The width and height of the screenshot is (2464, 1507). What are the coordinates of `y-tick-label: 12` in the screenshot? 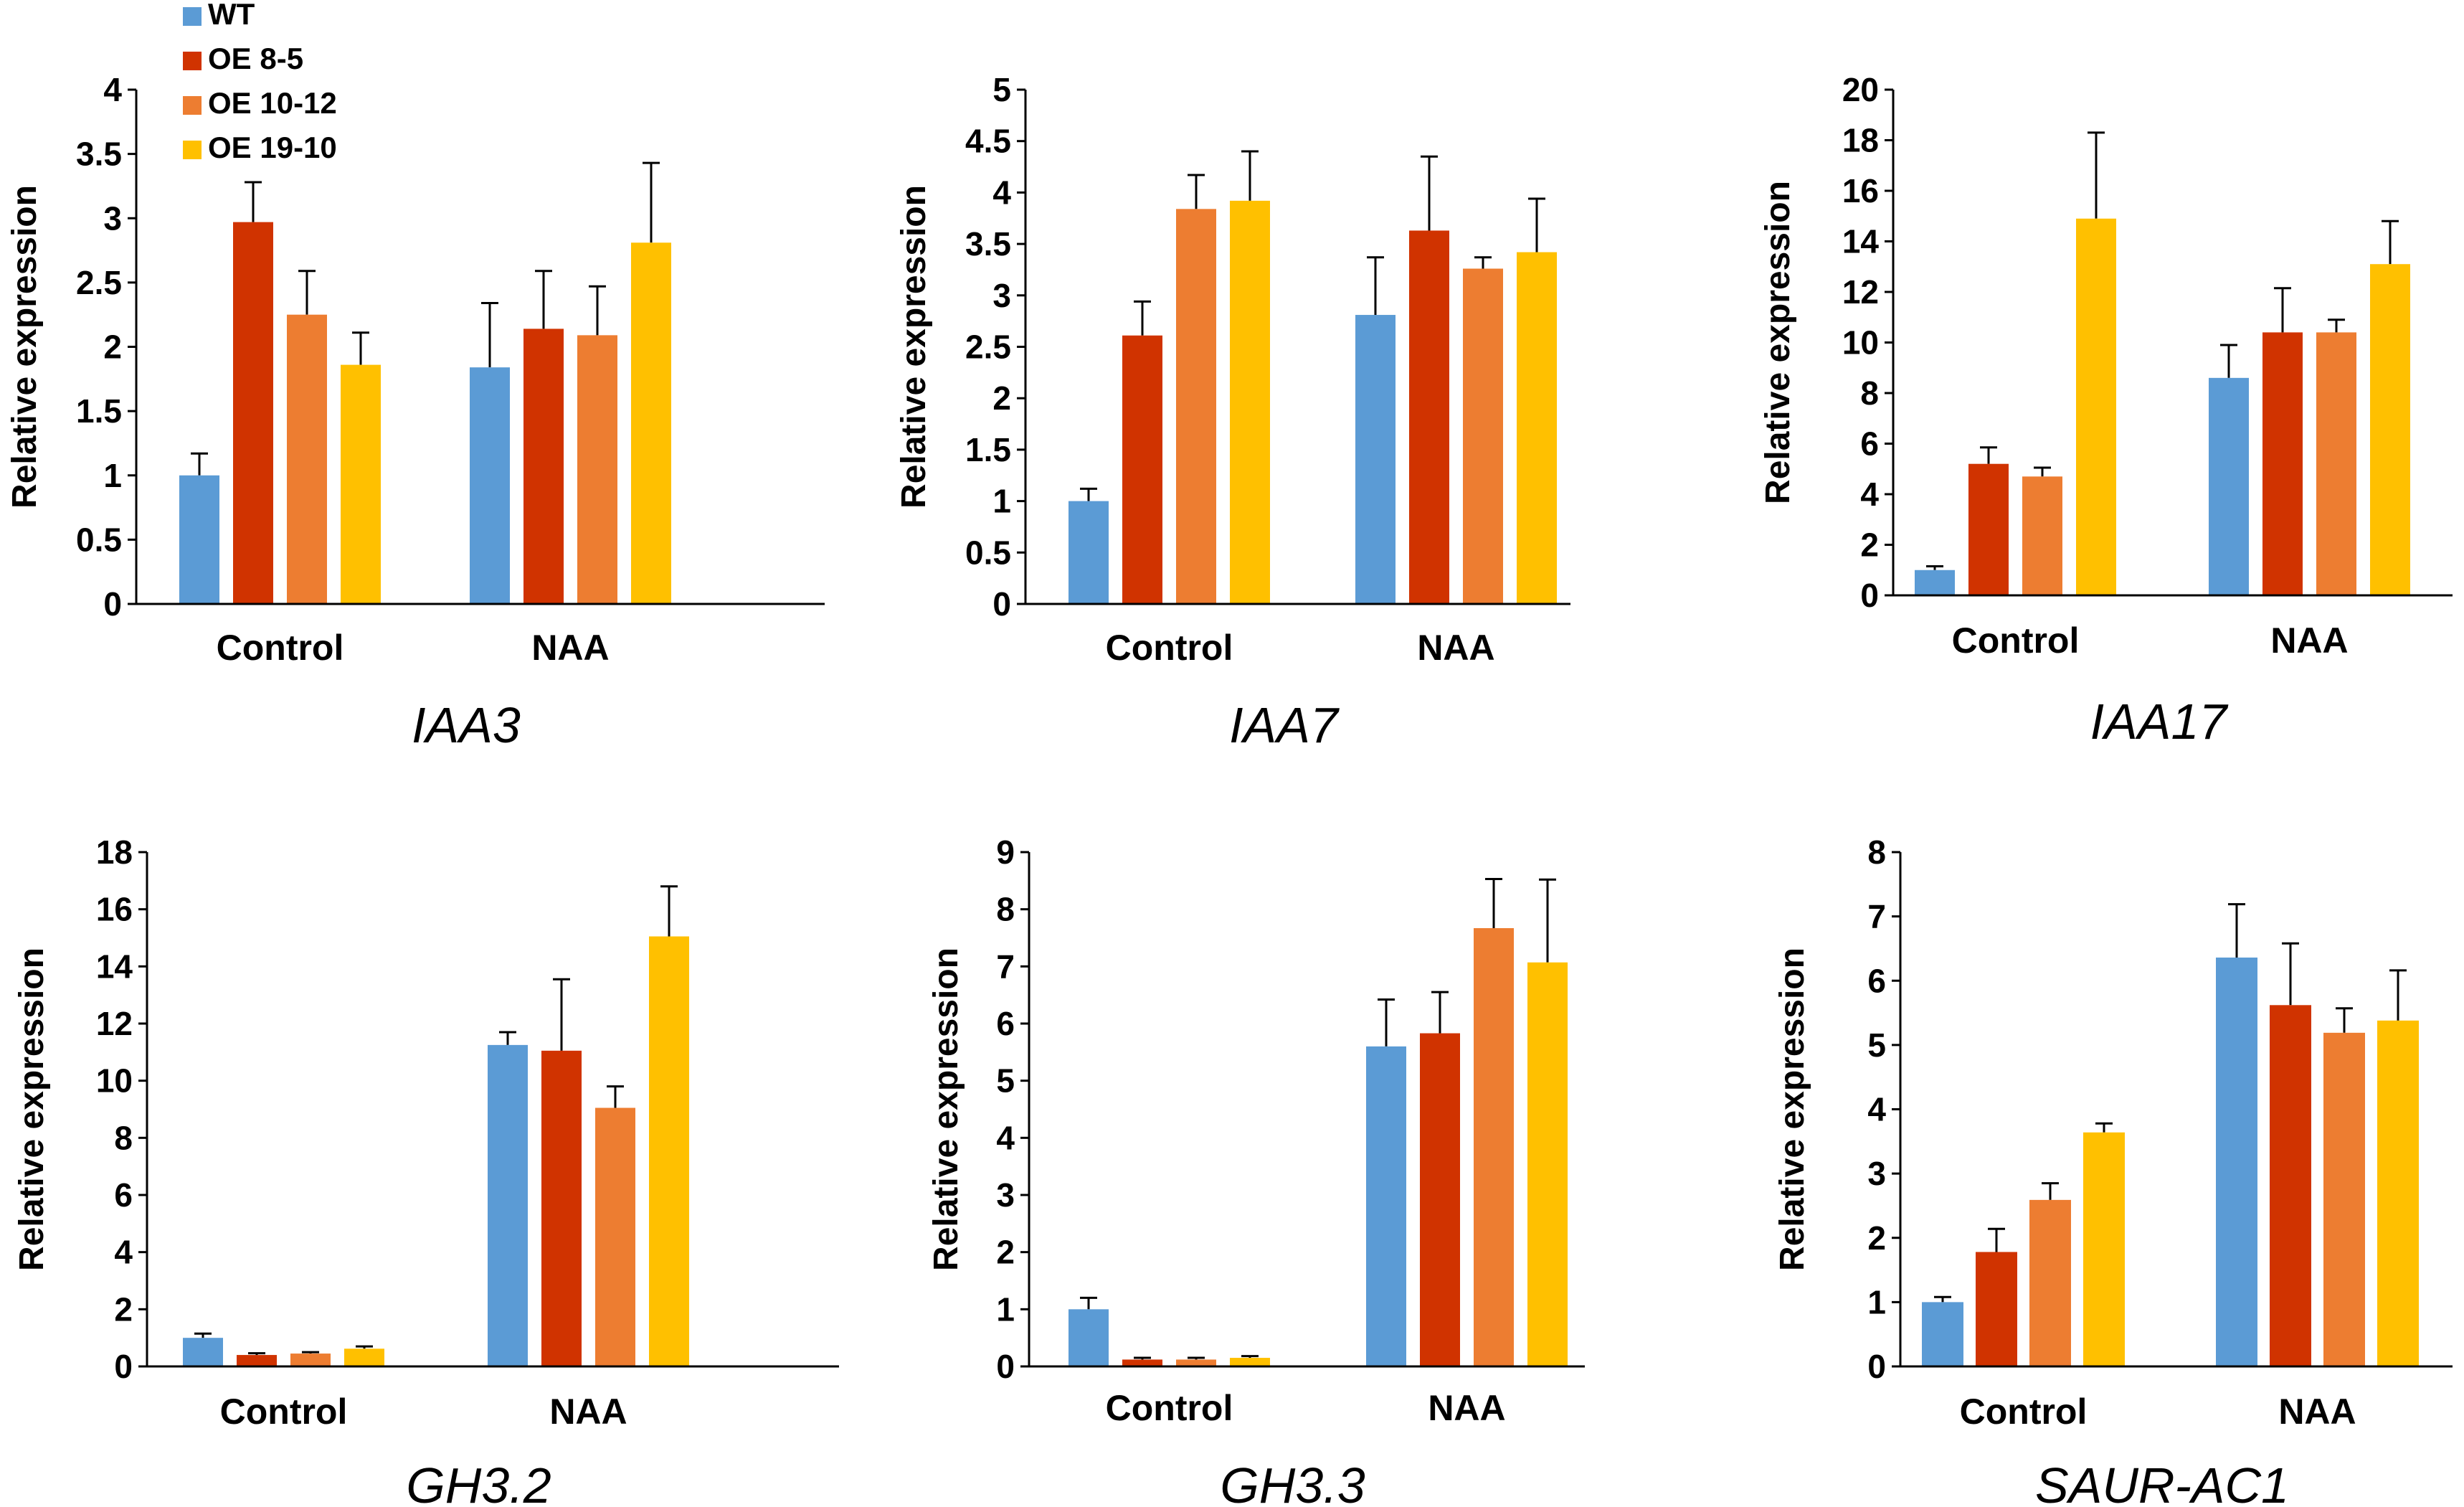 It's located at (114, 1023).